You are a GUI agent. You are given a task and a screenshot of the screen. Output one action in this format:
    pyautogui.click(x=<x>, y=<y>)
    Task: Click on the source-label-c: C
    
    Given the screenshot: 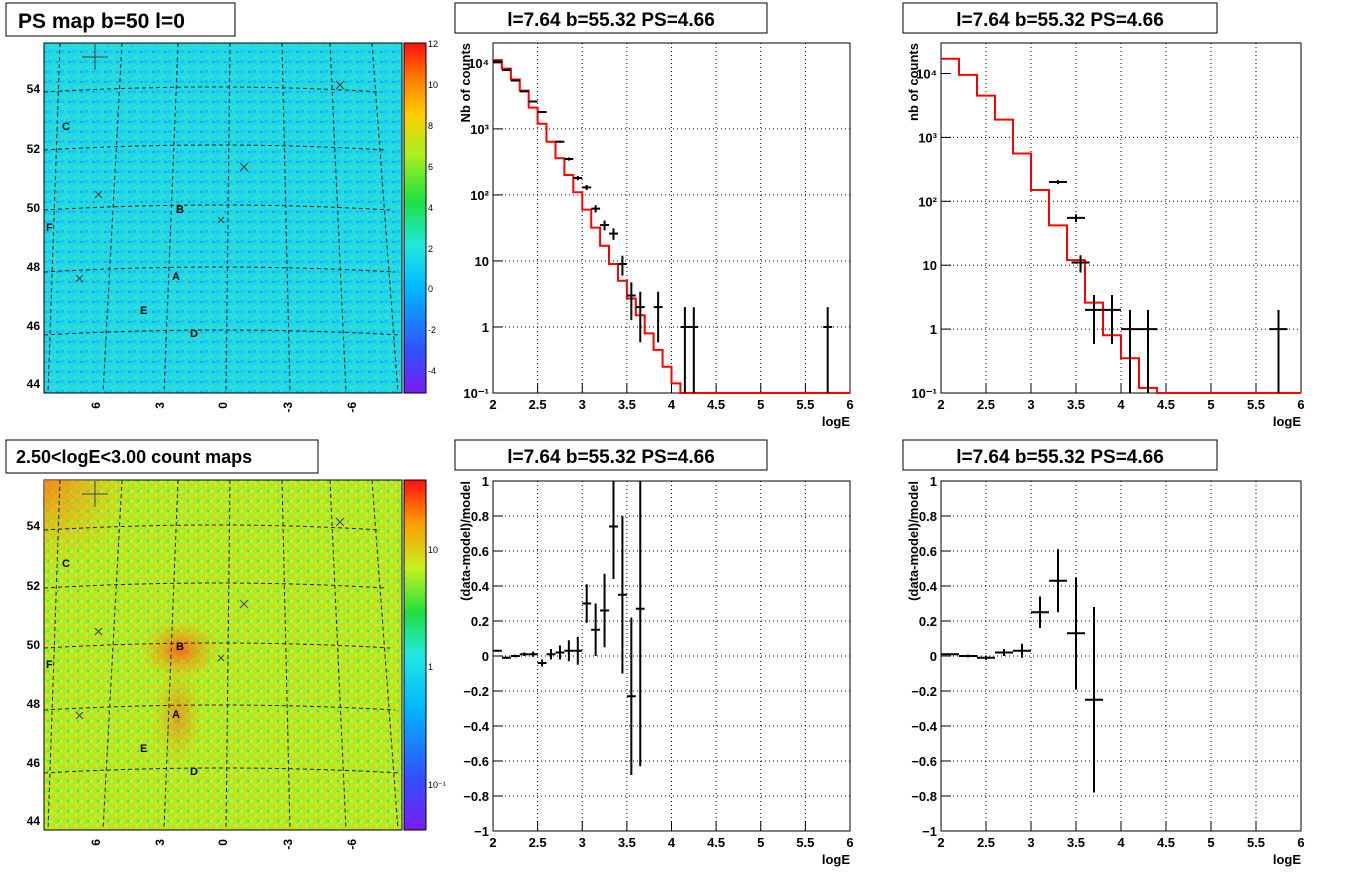 What is the action you would take?
    pyautogui.click(x=66, y=127)
    